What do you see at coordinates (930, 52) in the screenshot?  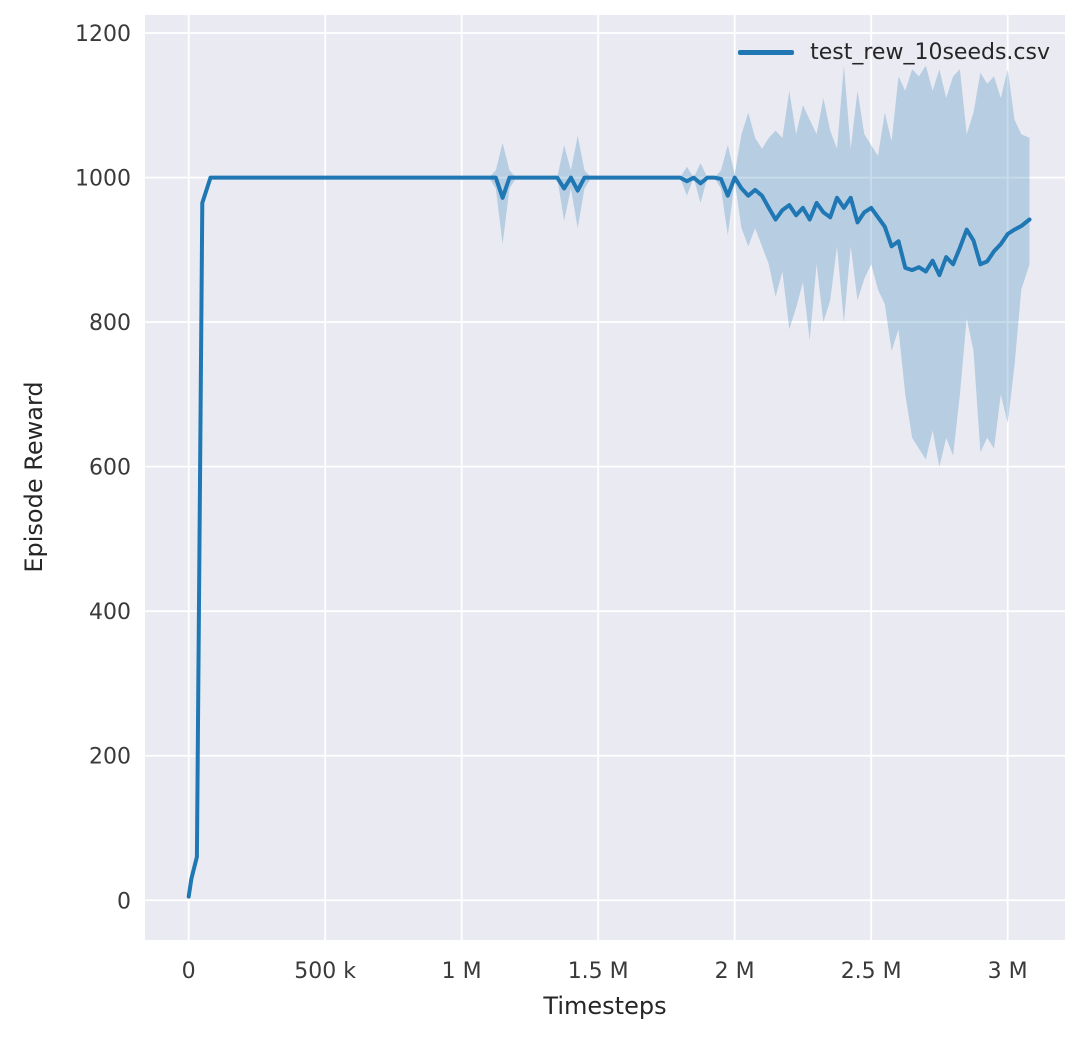 I see `legend-label: test_rew_10seeds.csv` at bounding box center [930, 52].